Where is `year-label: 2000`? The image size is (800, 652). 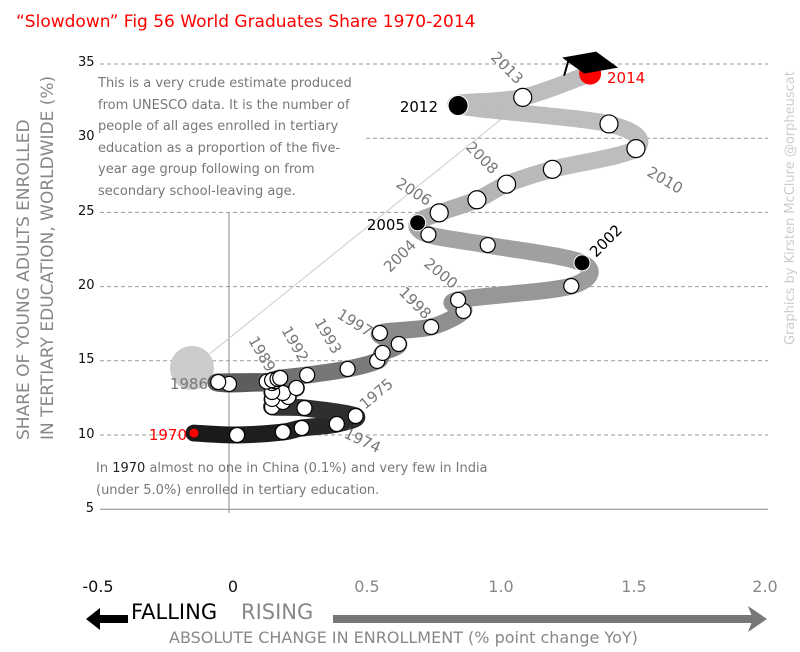
year-label: 2000 is located at coordinates (440, 273).